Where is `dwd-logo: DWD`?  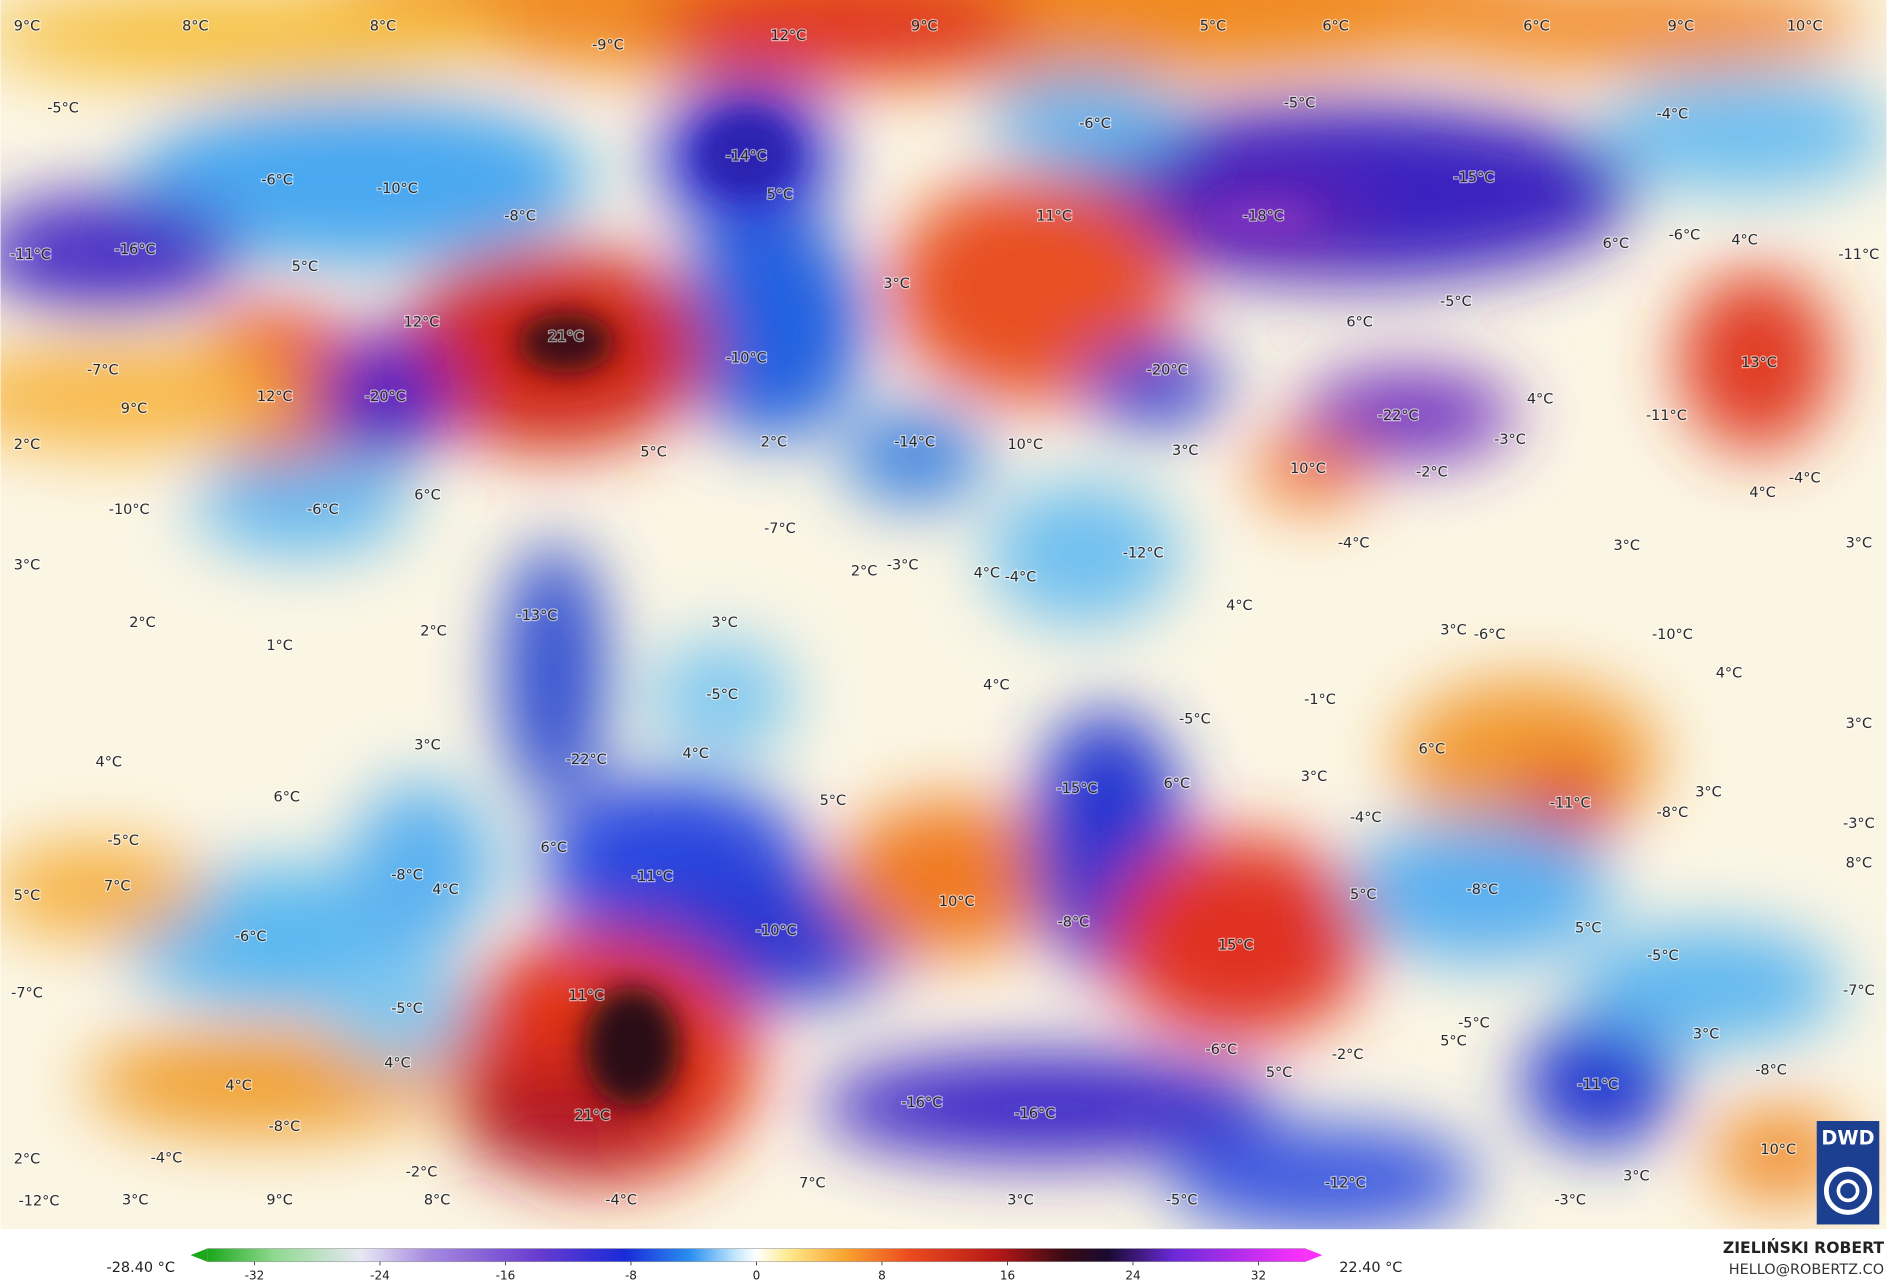
dwd-logo: DWD is located at coordinates (1848, 1173).